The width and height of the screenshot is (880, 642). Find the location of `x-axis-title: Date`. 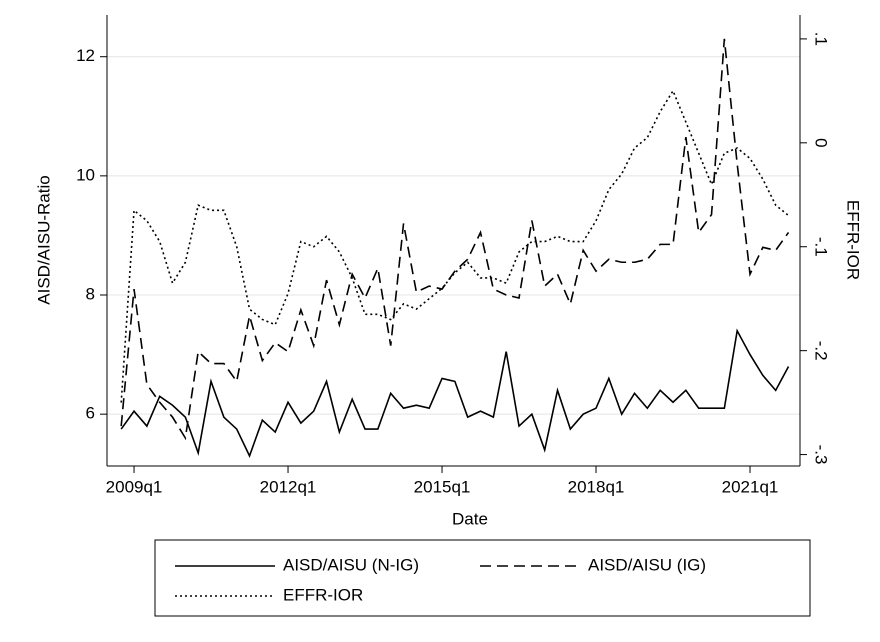

x-axis-title: Date is located at coordinates (470, 518).